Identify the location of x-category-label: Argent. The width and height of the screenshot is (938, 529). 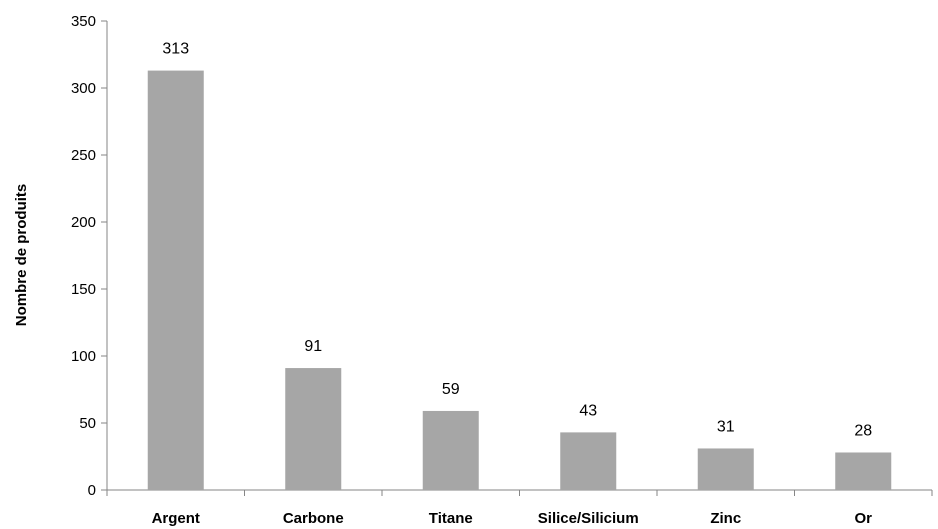
(176, 518).